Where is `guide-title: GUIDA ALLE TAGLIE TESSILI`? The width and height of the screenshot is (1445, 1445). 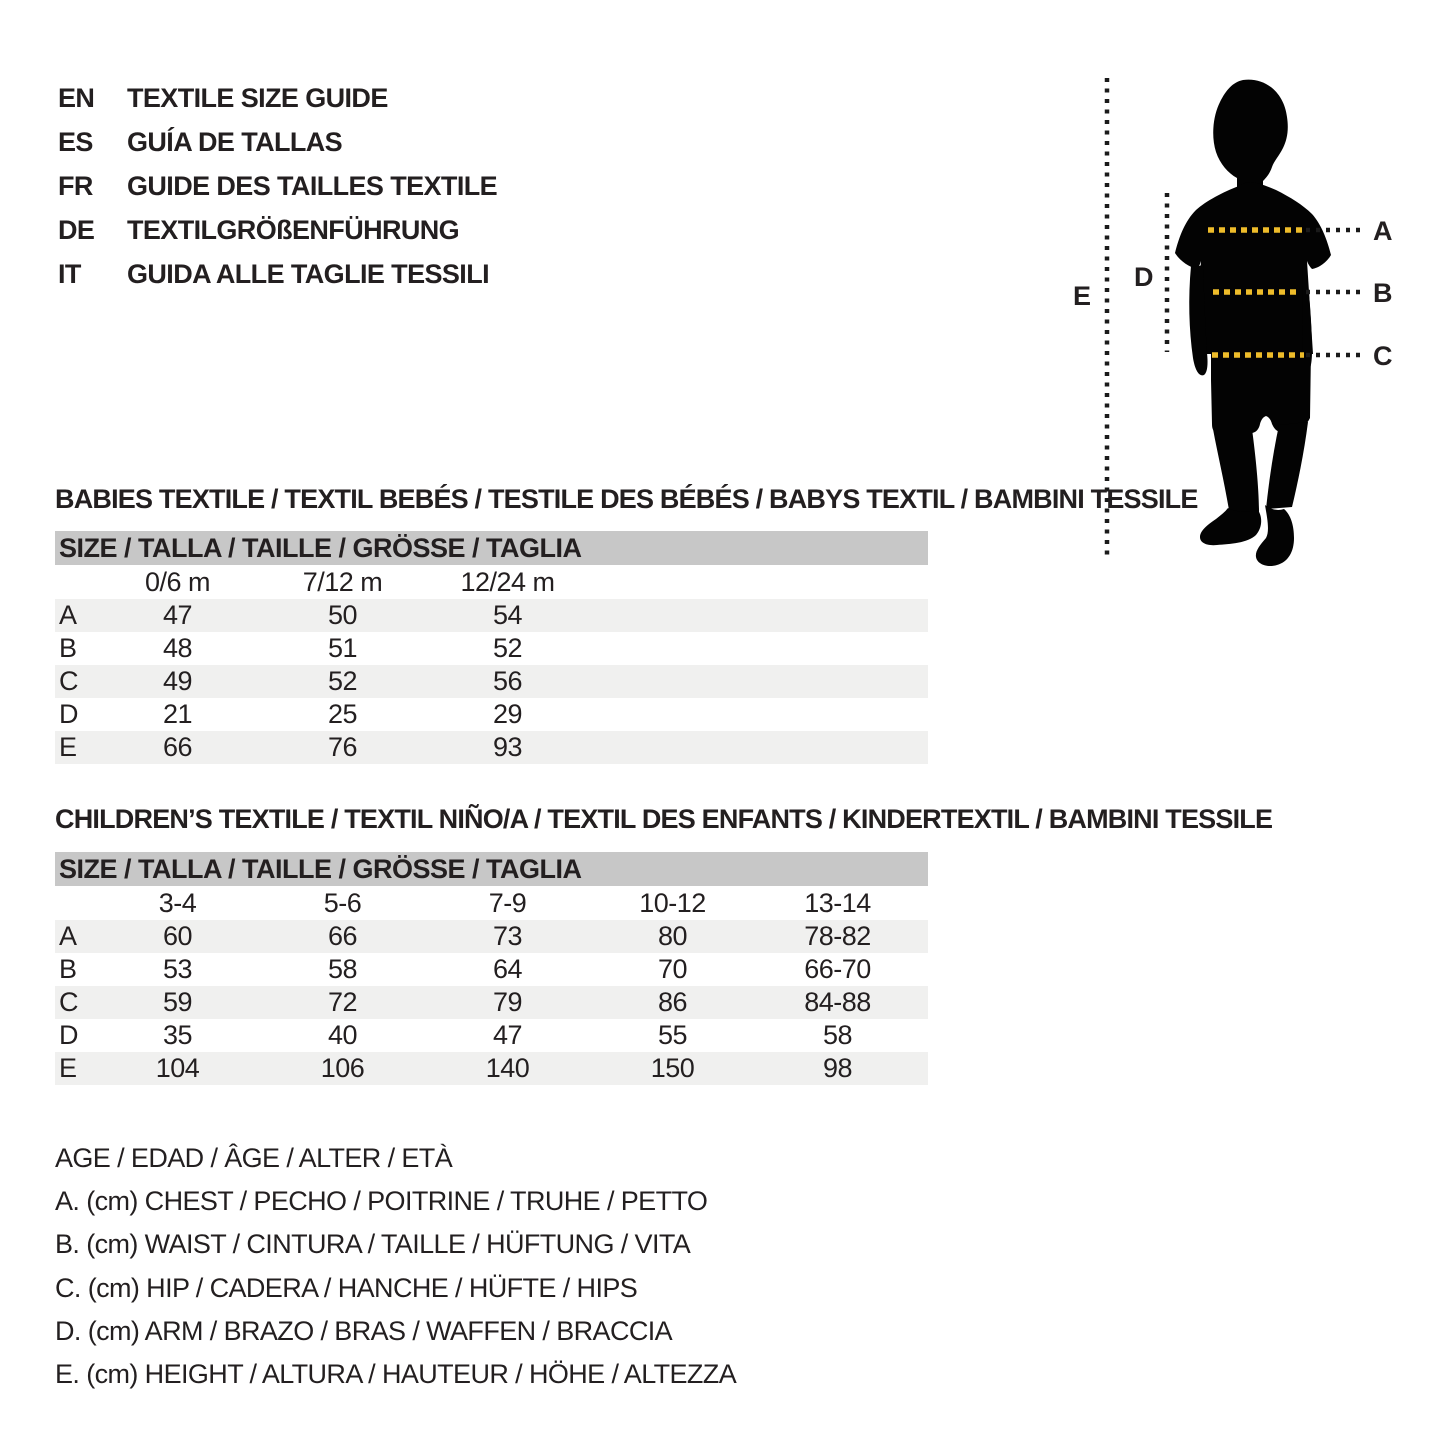
guide-title: GUIDA ALLE TAGLIE TESSILI is located at coordinates (308, 273).